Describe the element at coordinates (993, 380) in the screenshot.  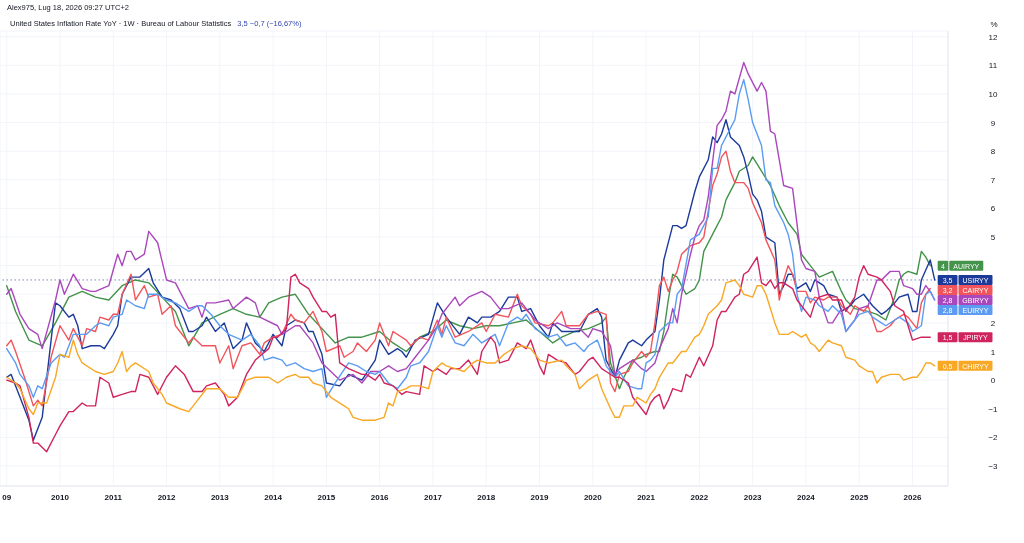
I see `y-tick-label: 0` at that location.